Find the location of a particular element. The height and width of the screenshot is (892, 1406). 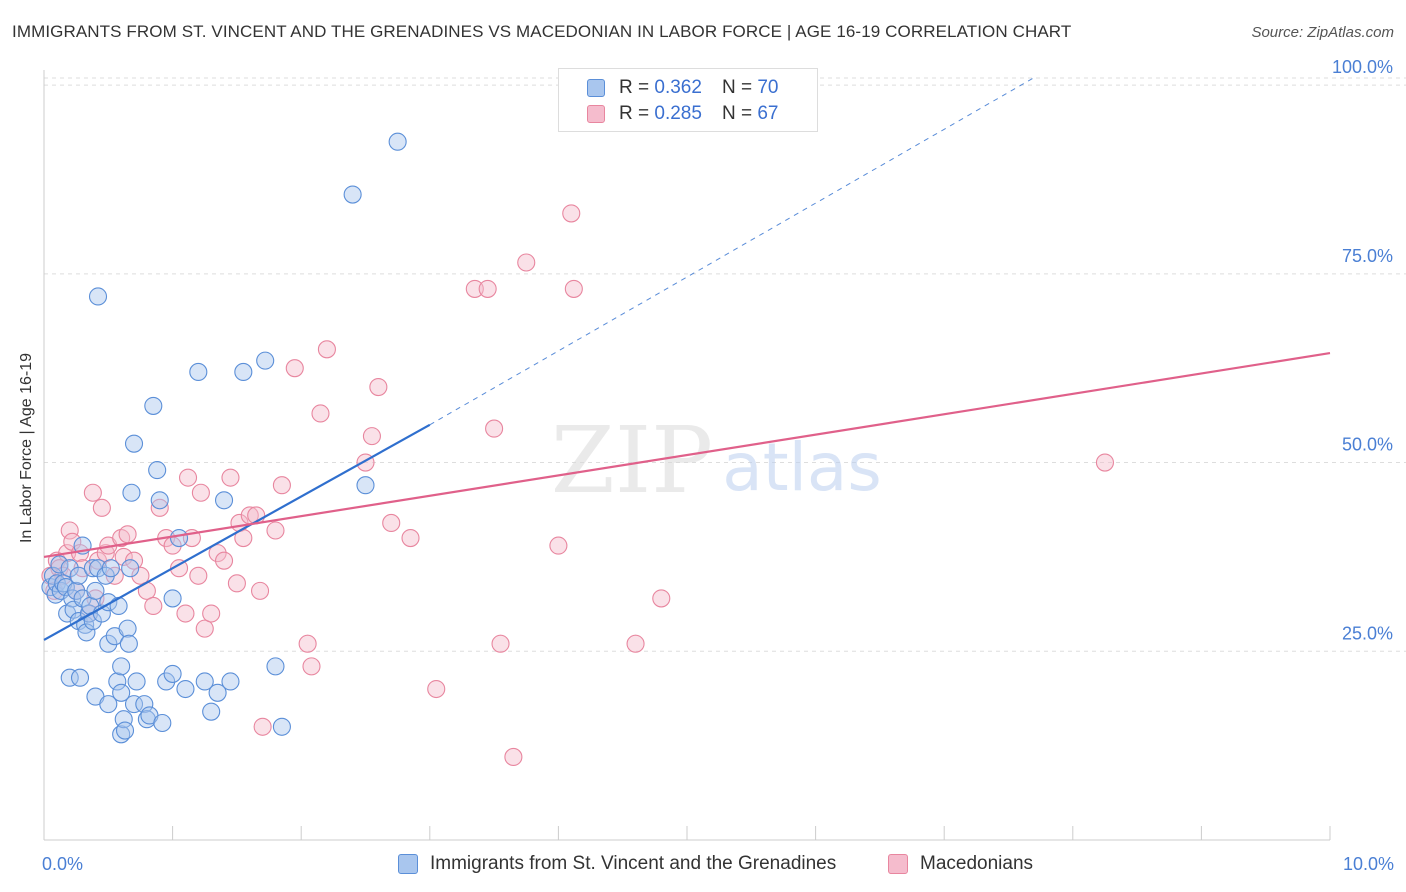

legend-row-immigrants: R = 0.362 N = 70 is located at coordinates (682, 88).